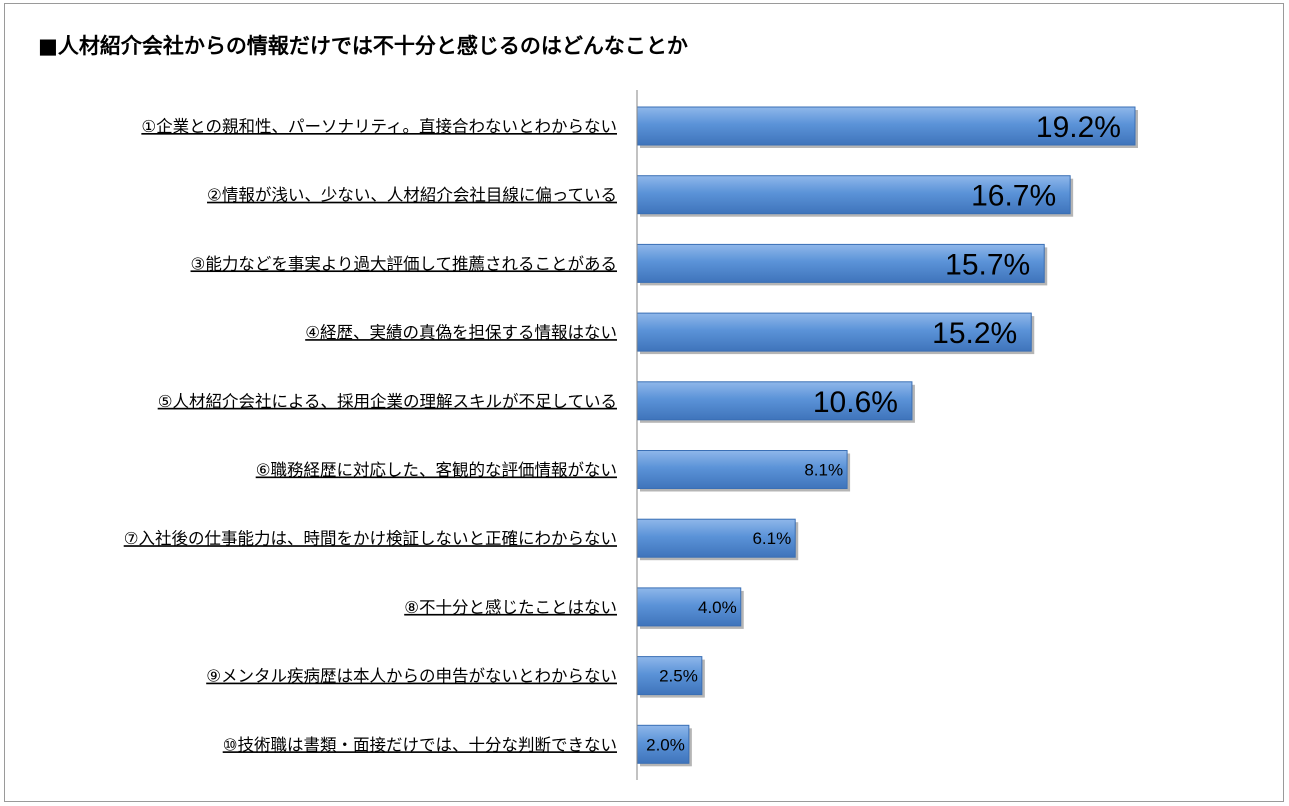 The height and width of the screenshot is (806, 1289). Describe the element at coordinates (1078, 127) in the screenshot. I see `value-label-1: 19.2%` at that location.